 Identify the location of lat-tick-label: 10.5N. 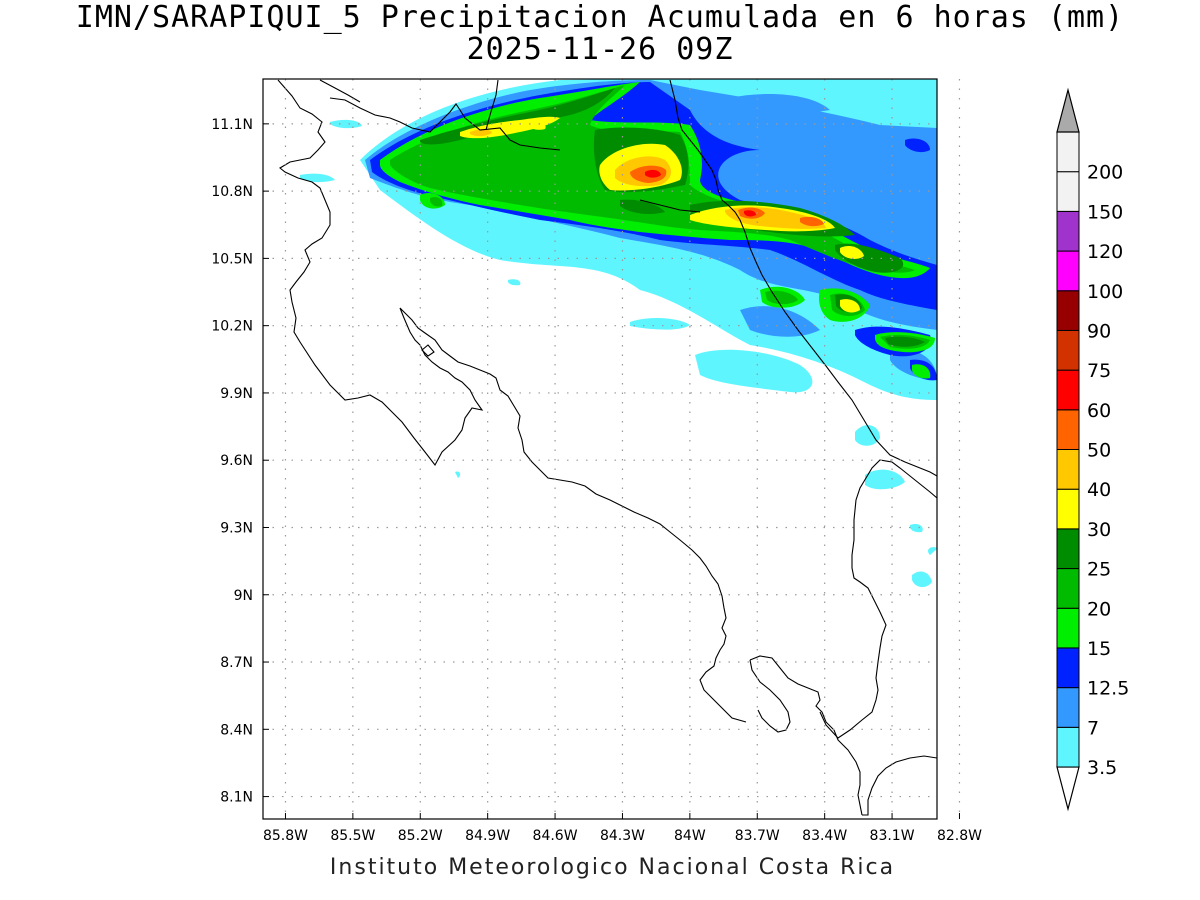
(232, 259).